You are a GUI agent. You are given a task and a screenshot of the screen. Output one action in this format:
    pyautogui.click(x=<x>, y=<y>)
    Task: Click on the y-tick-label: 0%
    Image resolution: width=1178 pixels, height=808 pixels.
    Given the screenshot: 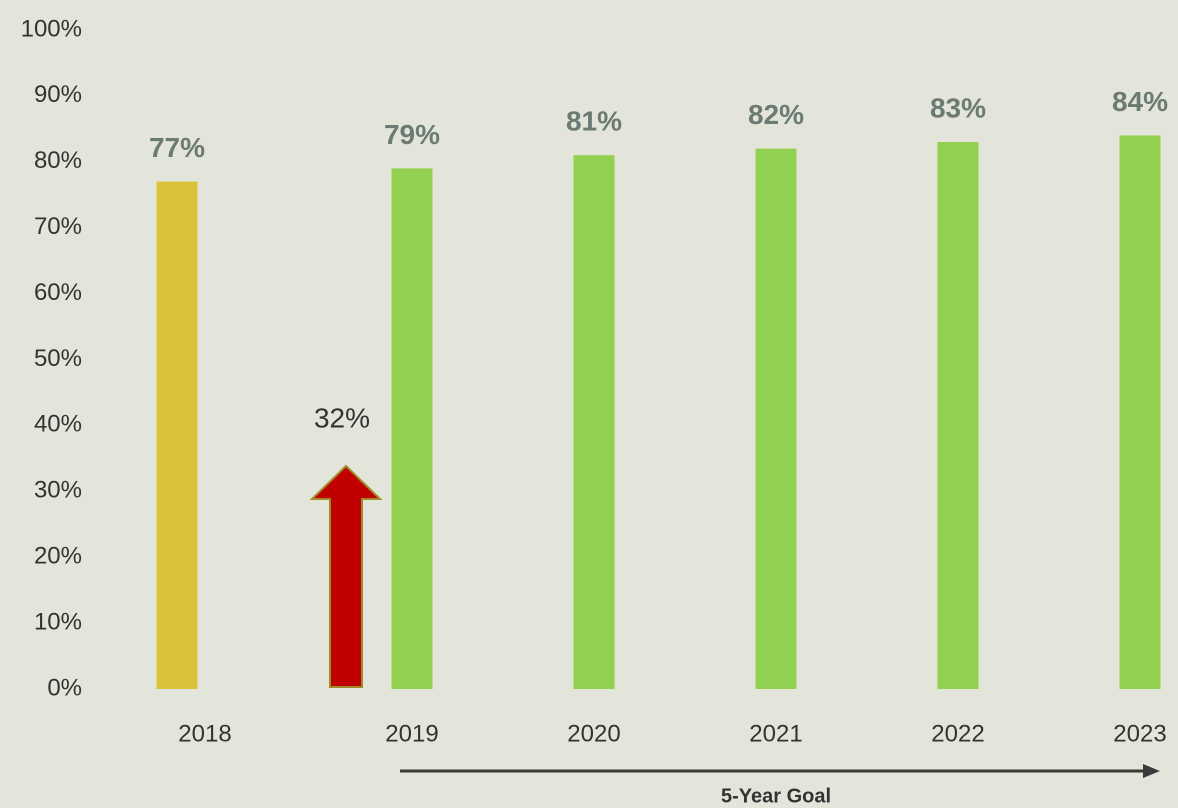 What is the action you would take?
    pyautogui.click(x=64, y=687)
    